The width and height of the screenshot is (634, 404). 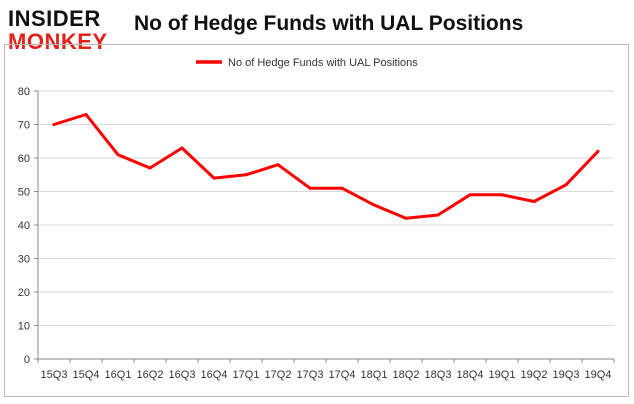 I want to click on x-tick-label: 19Q1, so click(x=502, y=375).